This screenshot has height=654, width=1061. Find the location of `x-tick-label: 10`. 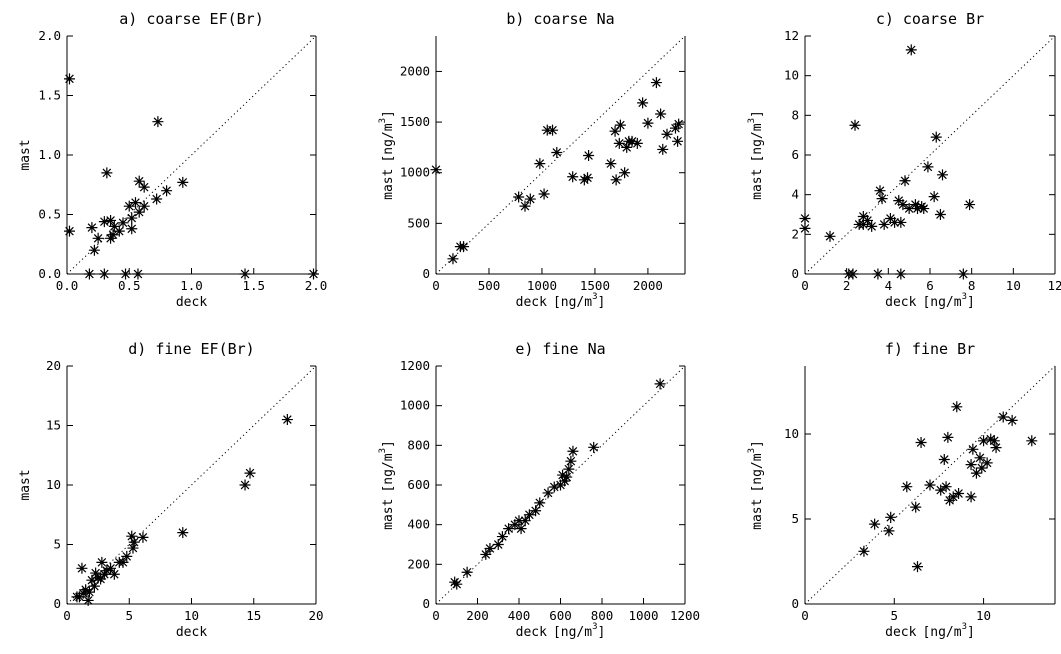

x-tick-label: 10 is located at coordinates (1013, 285).